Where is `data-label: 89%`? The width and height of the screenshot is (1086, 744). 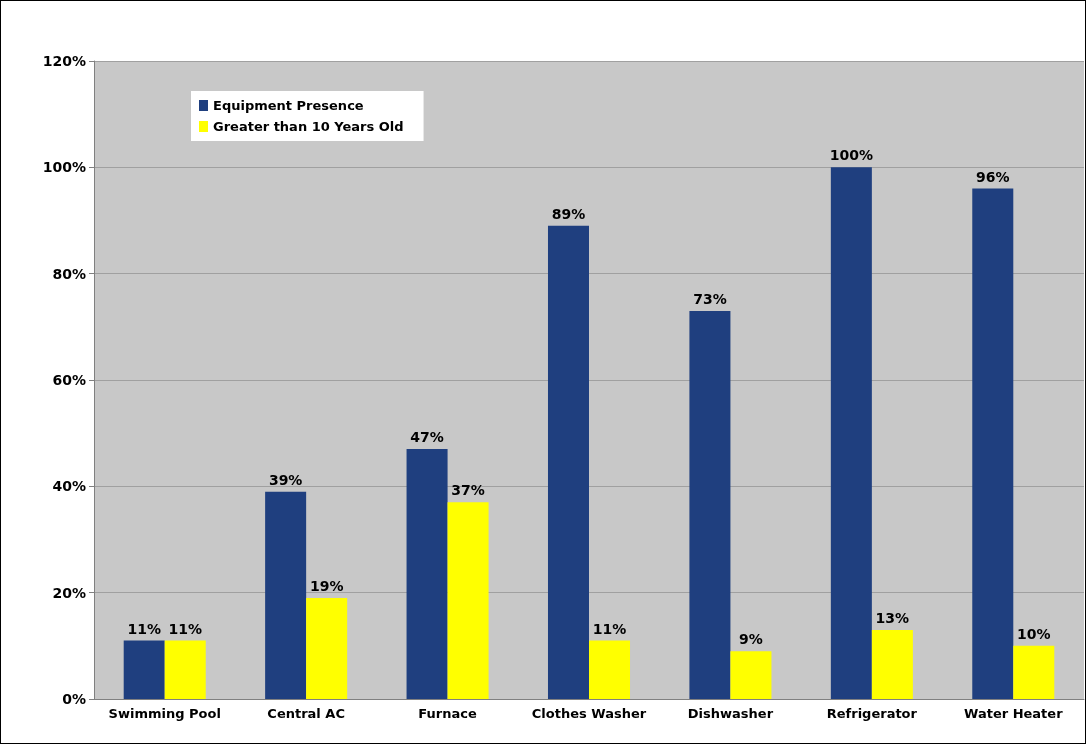 data-label: 89% is located at coordinates (568, 213).